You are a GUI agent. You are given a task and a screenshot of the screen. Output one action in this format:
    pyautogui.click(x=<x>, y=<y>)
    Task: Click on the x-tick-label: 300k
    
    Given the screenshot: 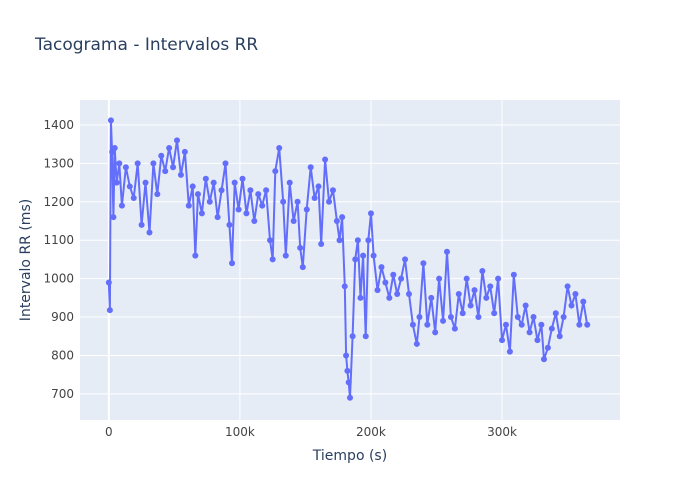 What is the action you would take?
    pyautogui.click(x=502, y=432)
    